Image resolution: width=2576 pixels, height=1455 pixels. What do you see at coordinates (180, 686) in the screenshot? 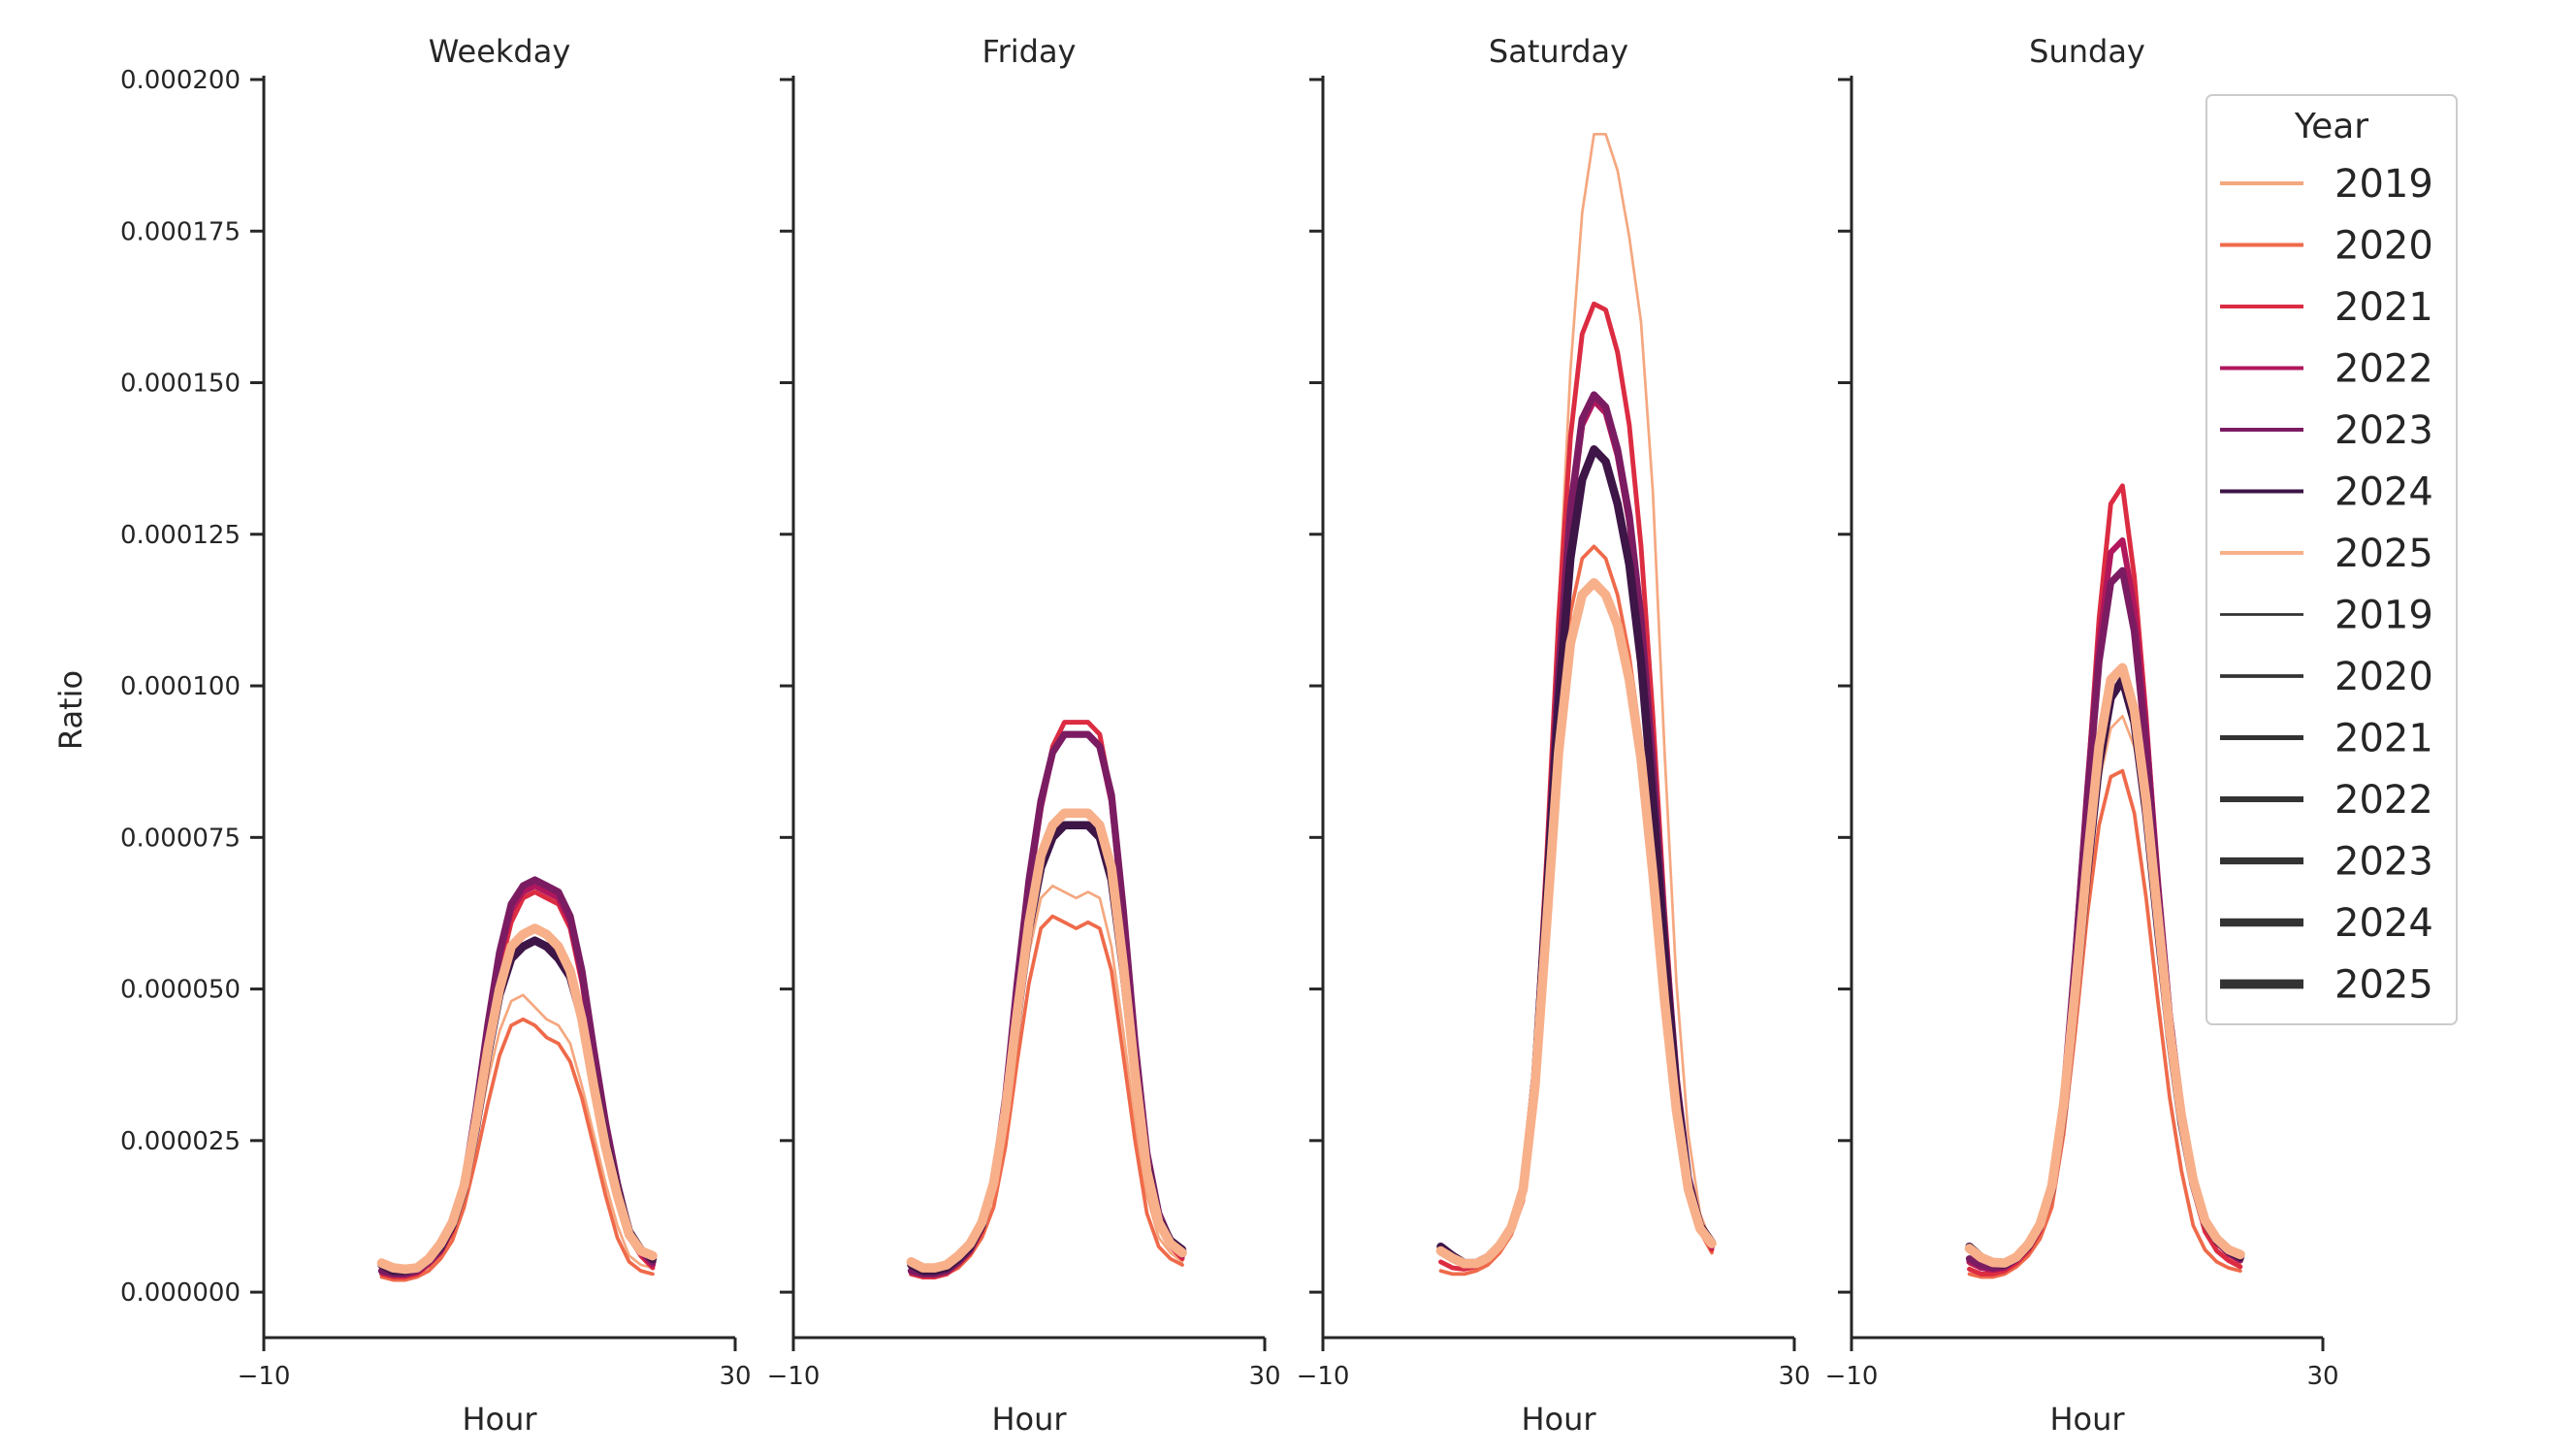
I see `y-tick-label: 0.000100` at bounding box center [180, 686].